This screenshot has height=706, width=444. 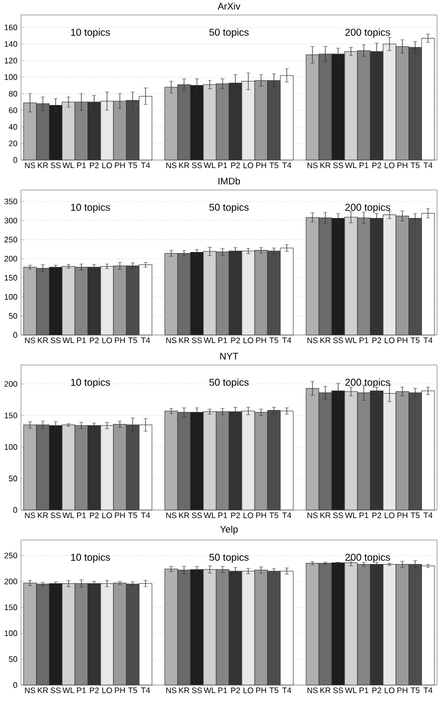 I want to click on y-tick-label: 20, so click(x=13, y=143).